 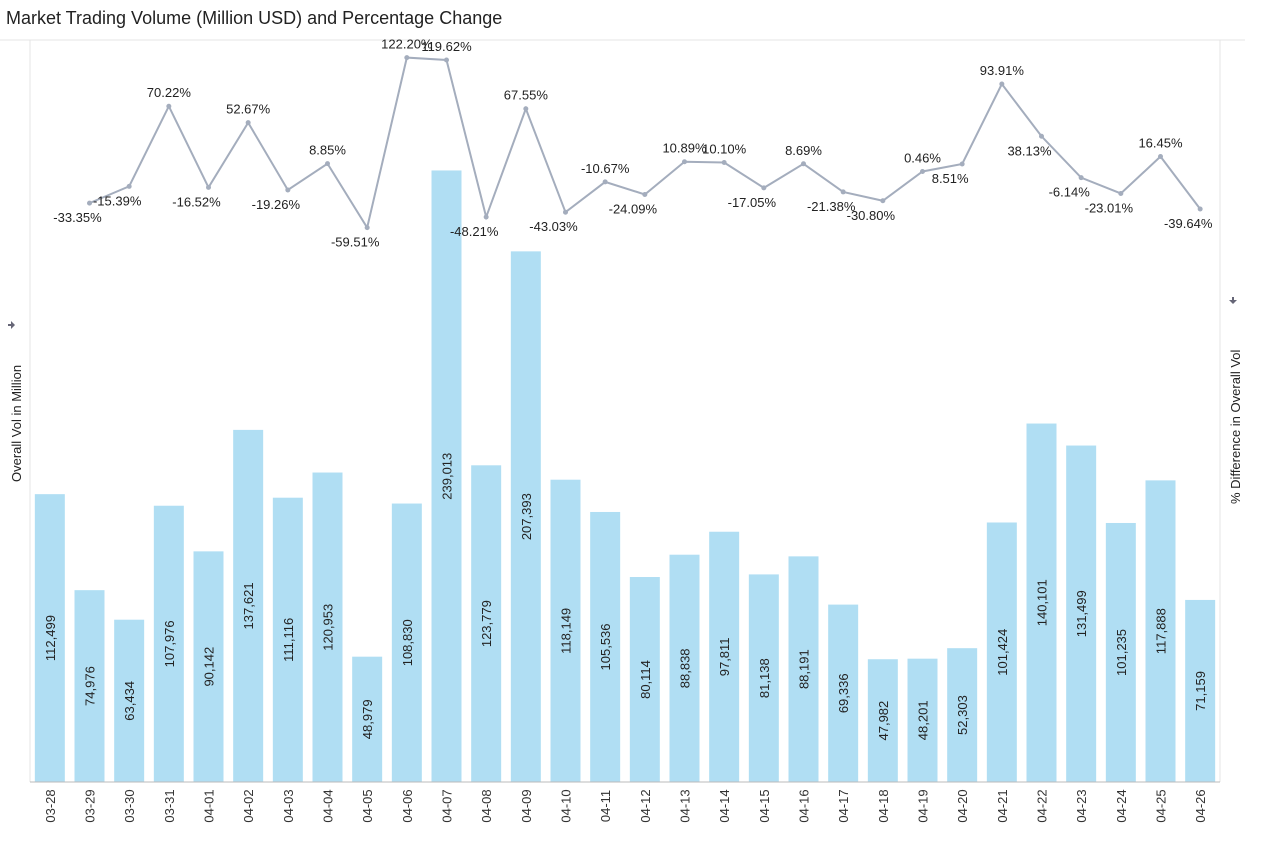 I want to click on line-value-label: -43.03%, so click(x=553, y=226).